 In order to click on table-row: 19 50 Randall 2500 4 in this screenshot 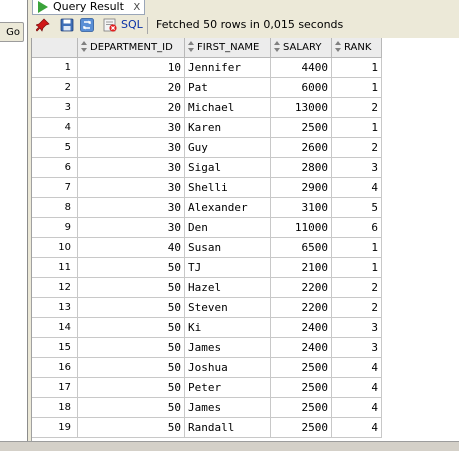, I will do `click(245, 428)`.